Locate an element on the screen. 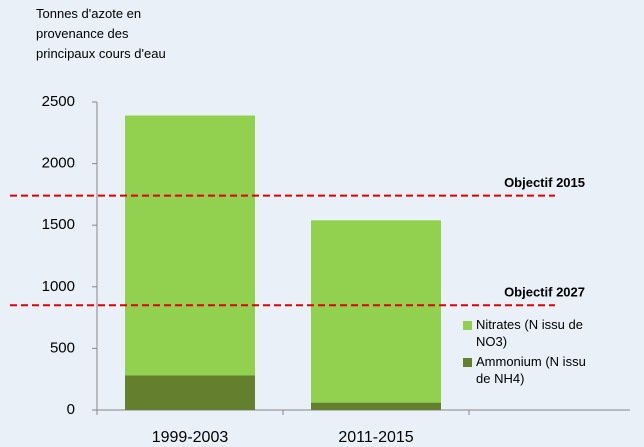 This screenshot has height=447, width=644. y-tick-label: 1500 is located at coordinates (58, 224).